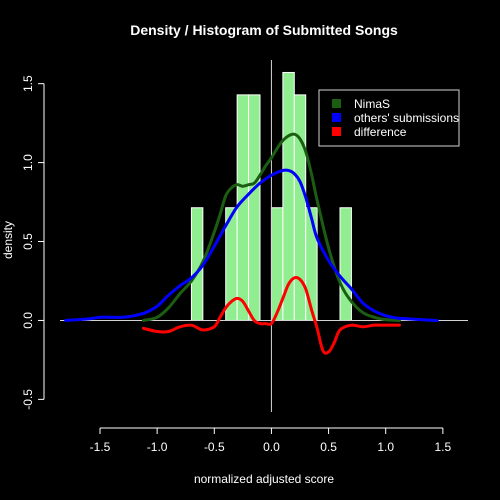 This screenshot has width=500, height=500. I want to click on x-axis-label: normalized adjusted score, so click(264, 479).